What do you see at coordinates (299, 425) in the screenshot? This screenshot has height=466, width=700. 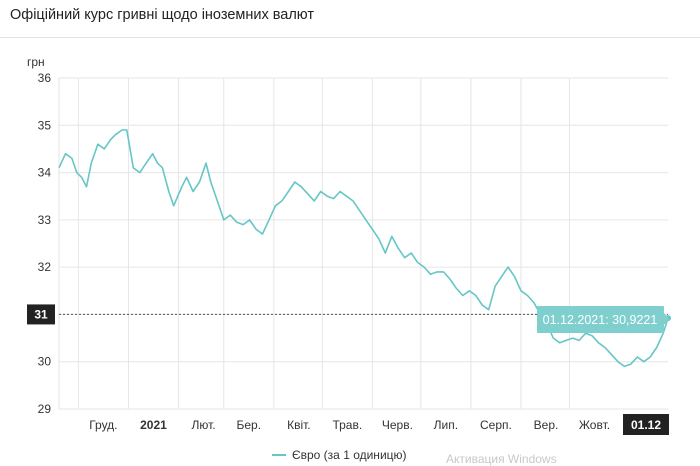 I see `x-tick-label: Квіт.` at bounding box center [299, 425].